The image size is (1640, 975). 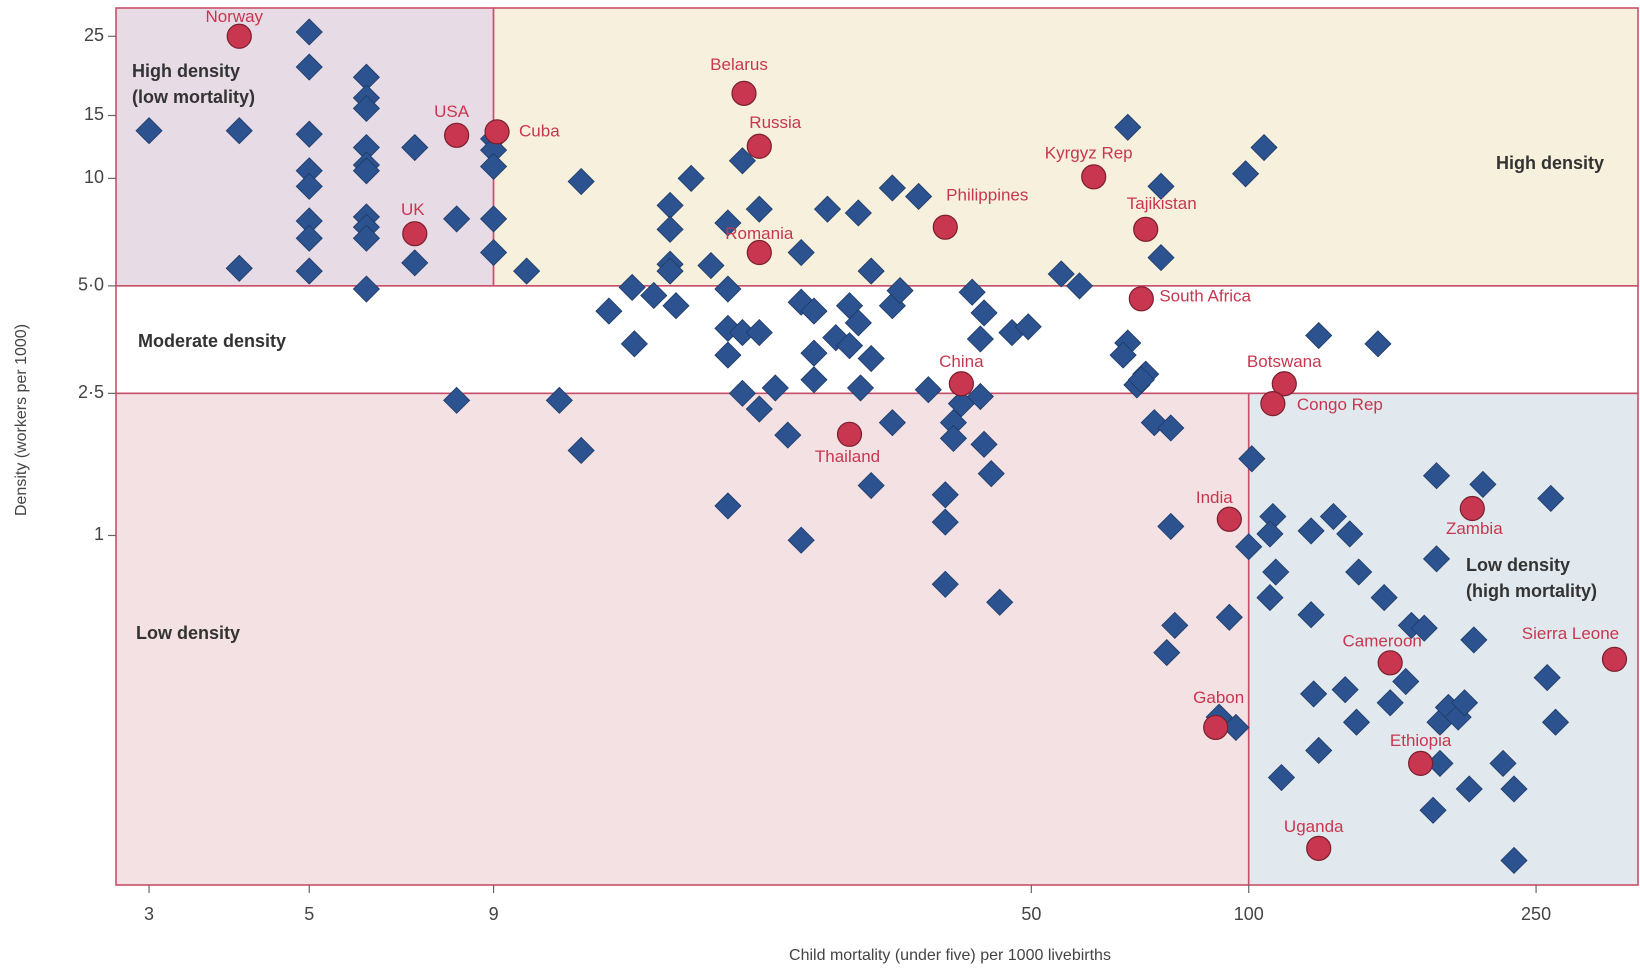 What do you see at coordinates (91, 392) in the screenshot?
I see `y-tick-label: 2·5` at bounding box center [91, 392].